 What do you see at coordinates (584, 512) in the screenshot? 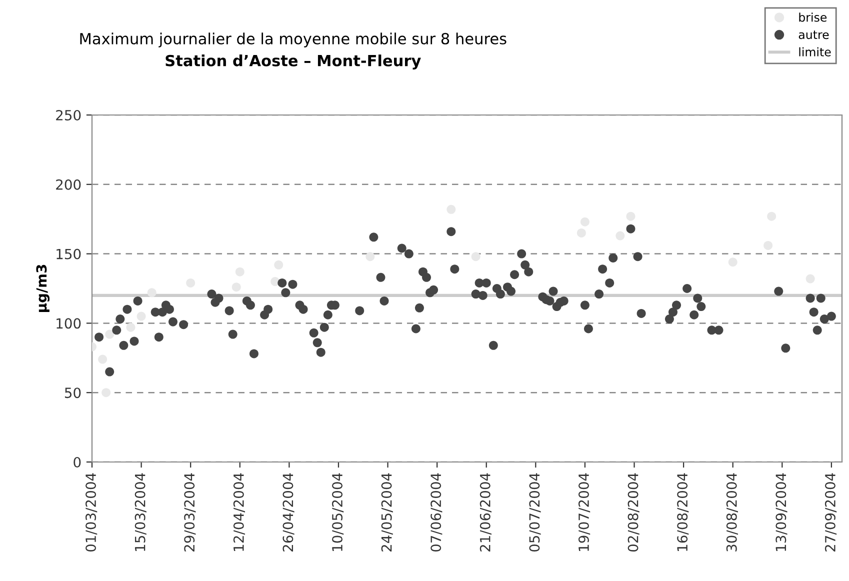
I see `x-tick-label: 19/07/2004` at bounding box center [584, 512].